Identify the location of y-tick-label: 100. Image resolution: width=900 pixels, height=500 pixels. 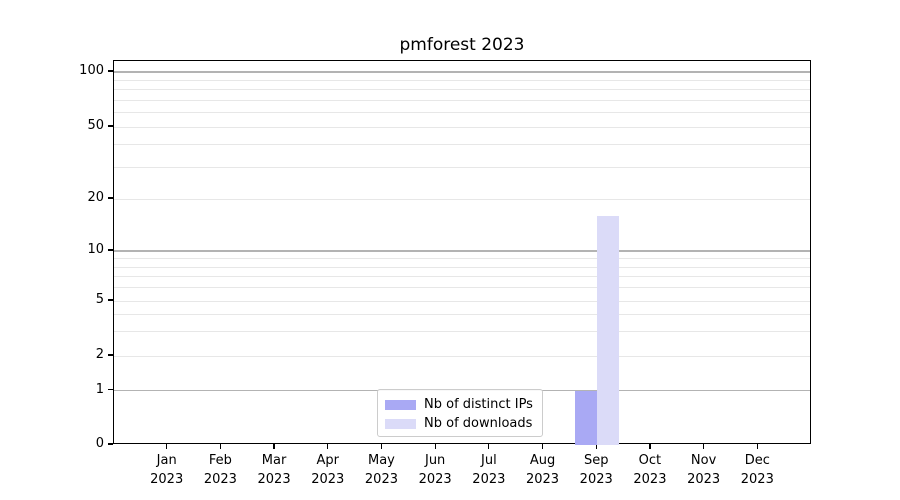
(91, 70).